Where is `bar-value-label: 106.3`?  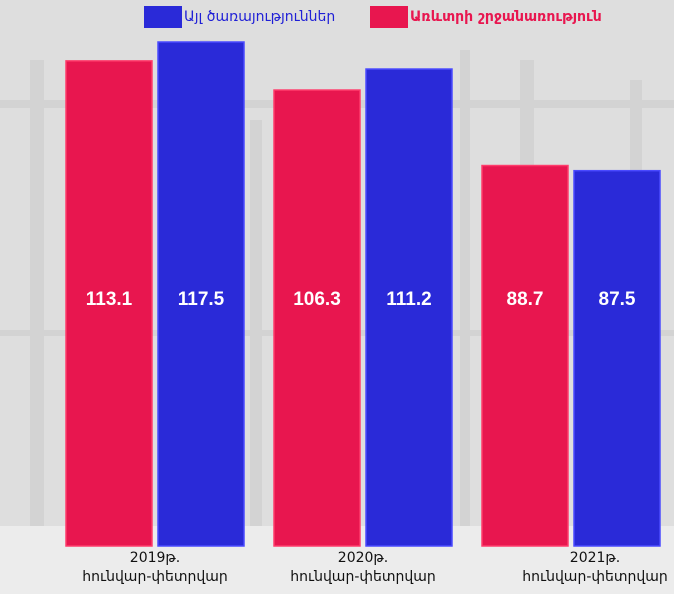 bar-value-label: 106.3 is located at coordinates (317, 299).